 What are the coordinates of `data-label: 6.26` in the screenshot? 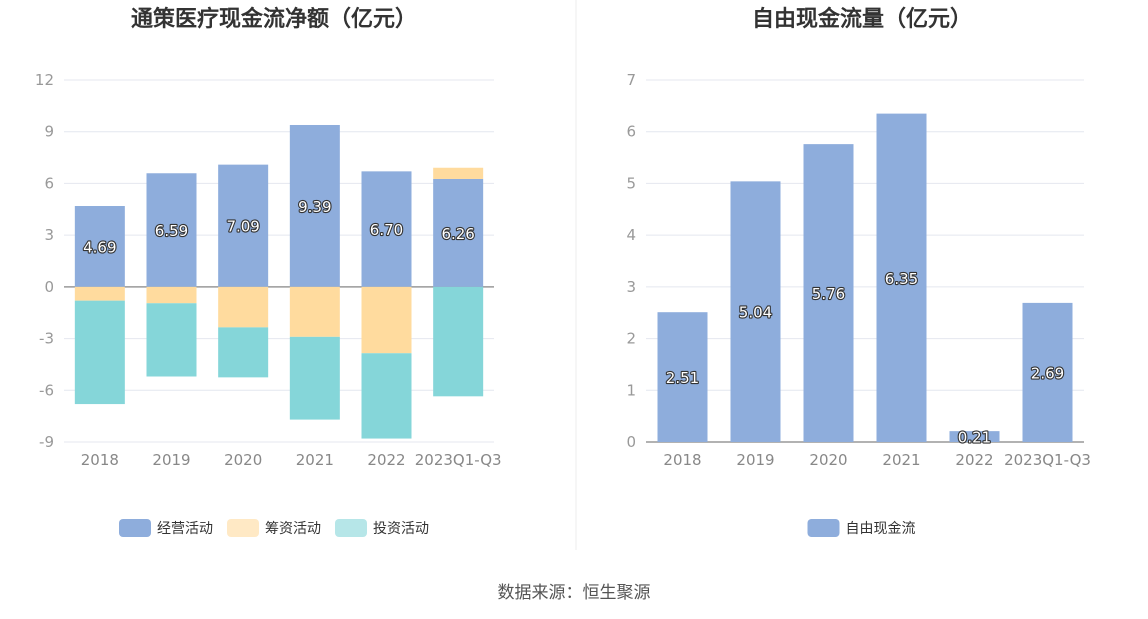 It's located at (457, 234).